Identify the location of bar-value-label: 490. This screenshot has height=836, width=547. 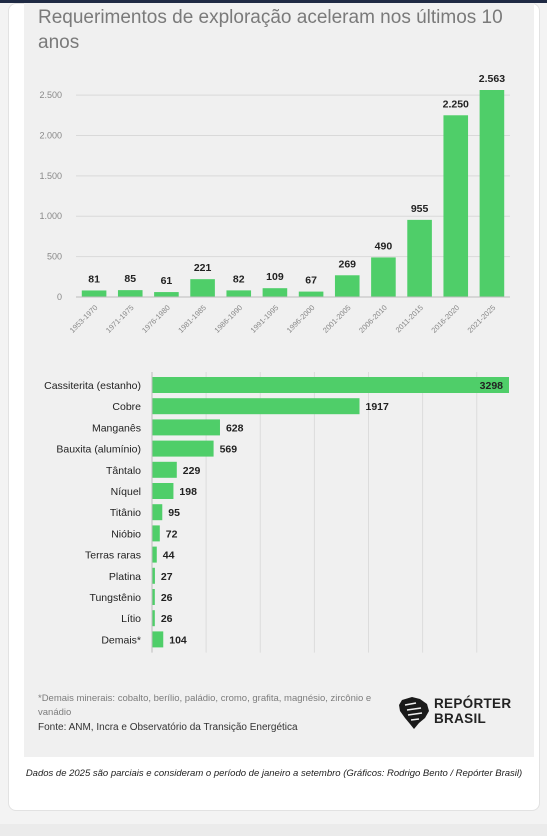
(384, 246).